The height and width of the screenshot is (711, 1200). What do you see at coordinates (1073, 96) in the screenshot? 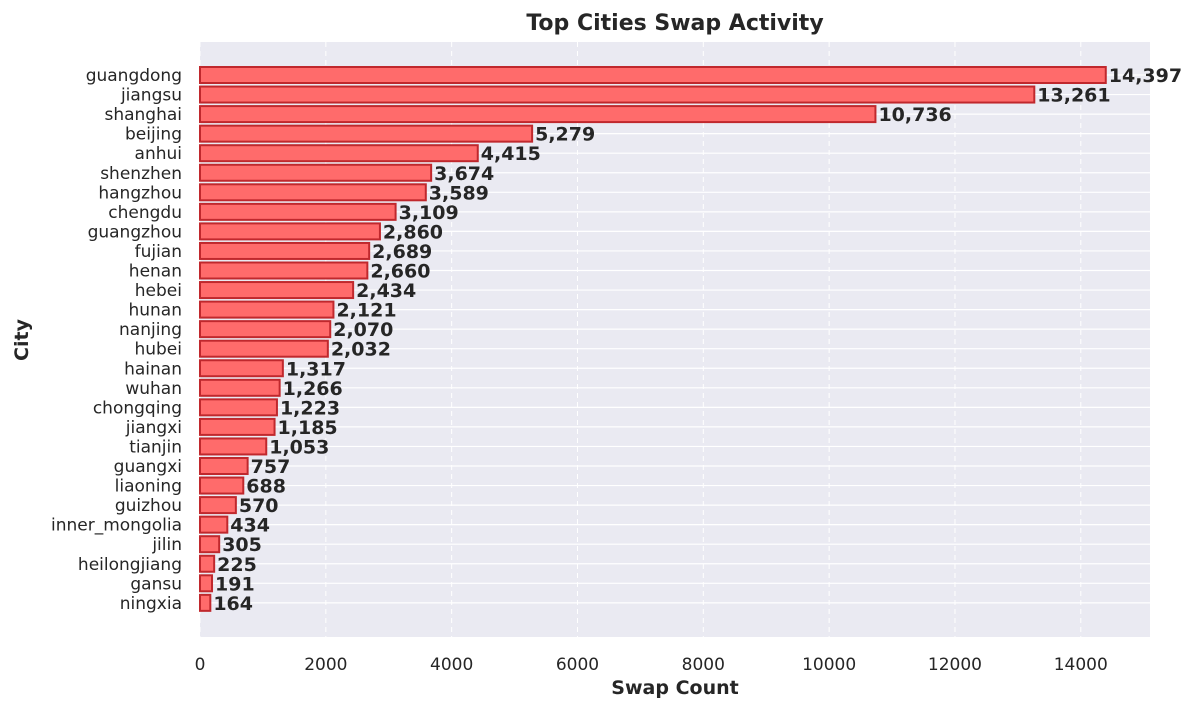
I see `value-label: 13,261` at bounding box center [1073, 96].